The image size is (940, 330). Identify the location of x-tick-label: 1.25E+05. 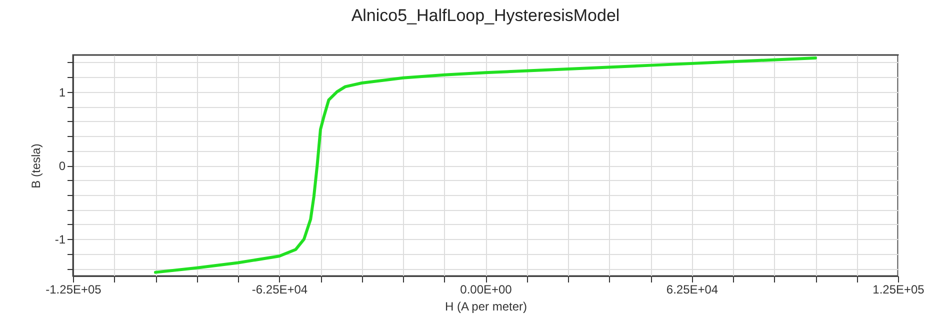
(898, 289).